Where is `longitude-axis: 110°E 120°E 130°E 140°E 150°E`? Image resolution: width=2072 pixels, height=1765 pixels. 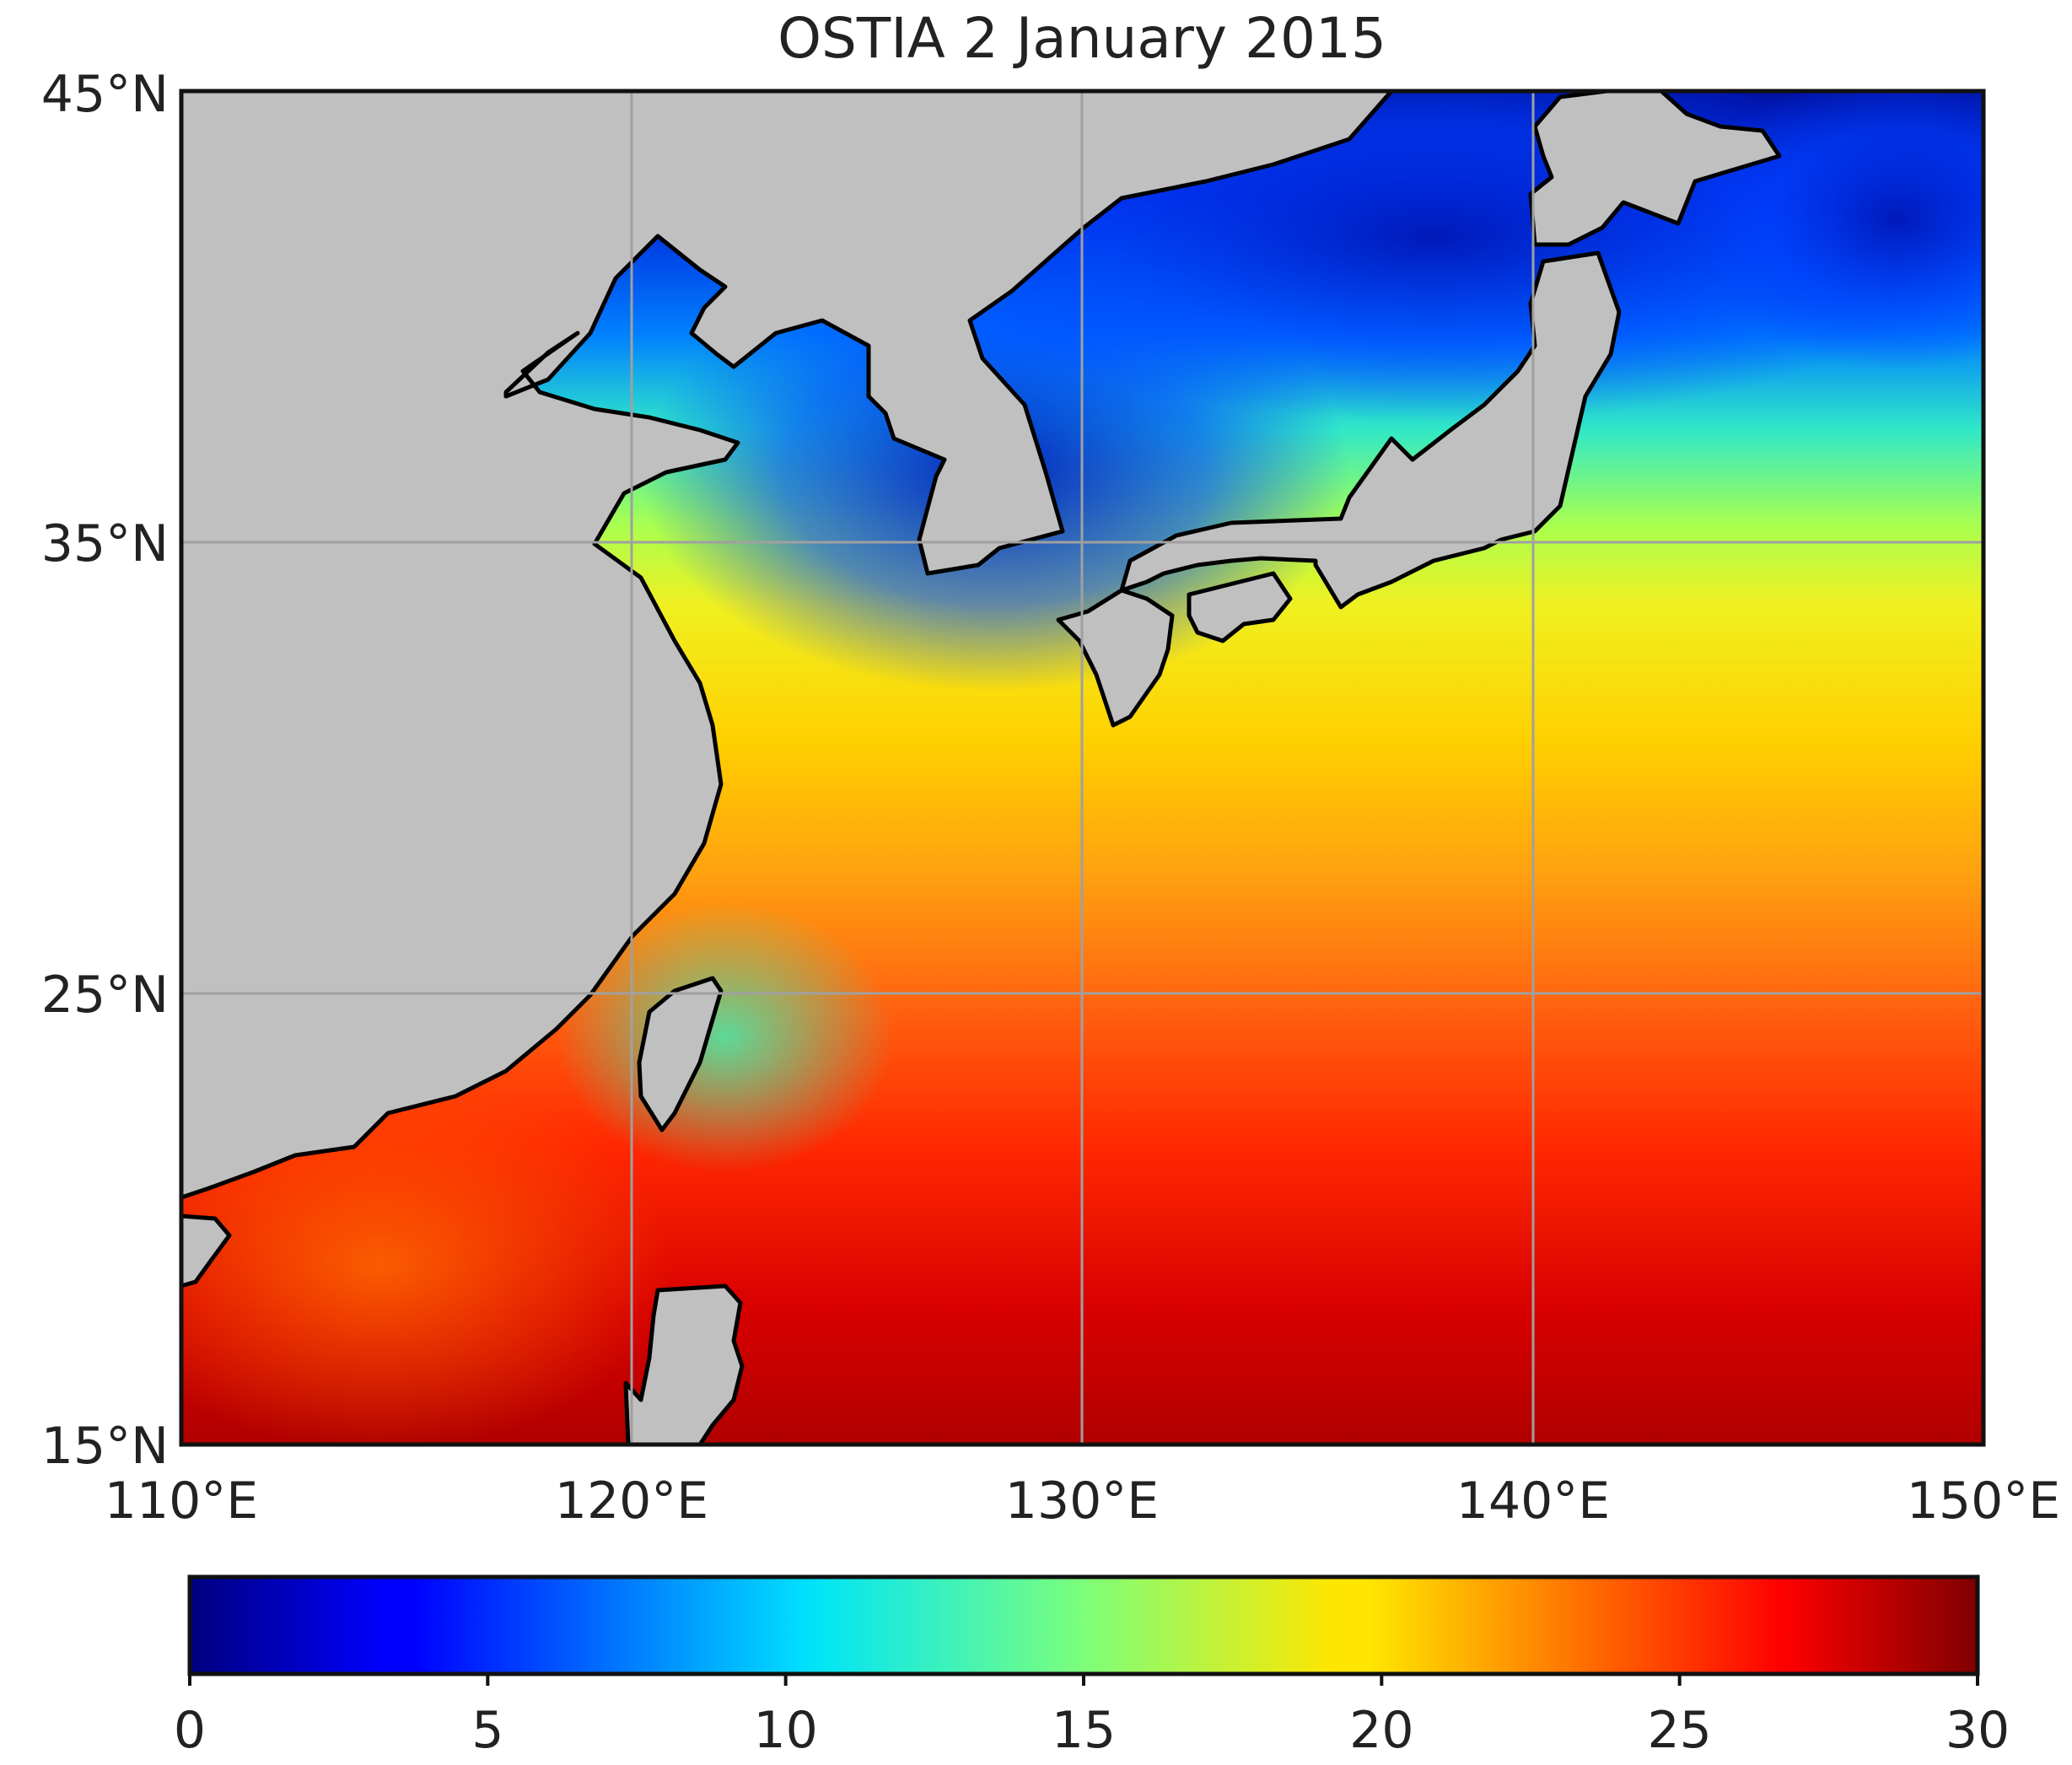 longitude-axis: 110°E 120°E 130°E 140°E 150°E is located at coordinates (1082, 1501).